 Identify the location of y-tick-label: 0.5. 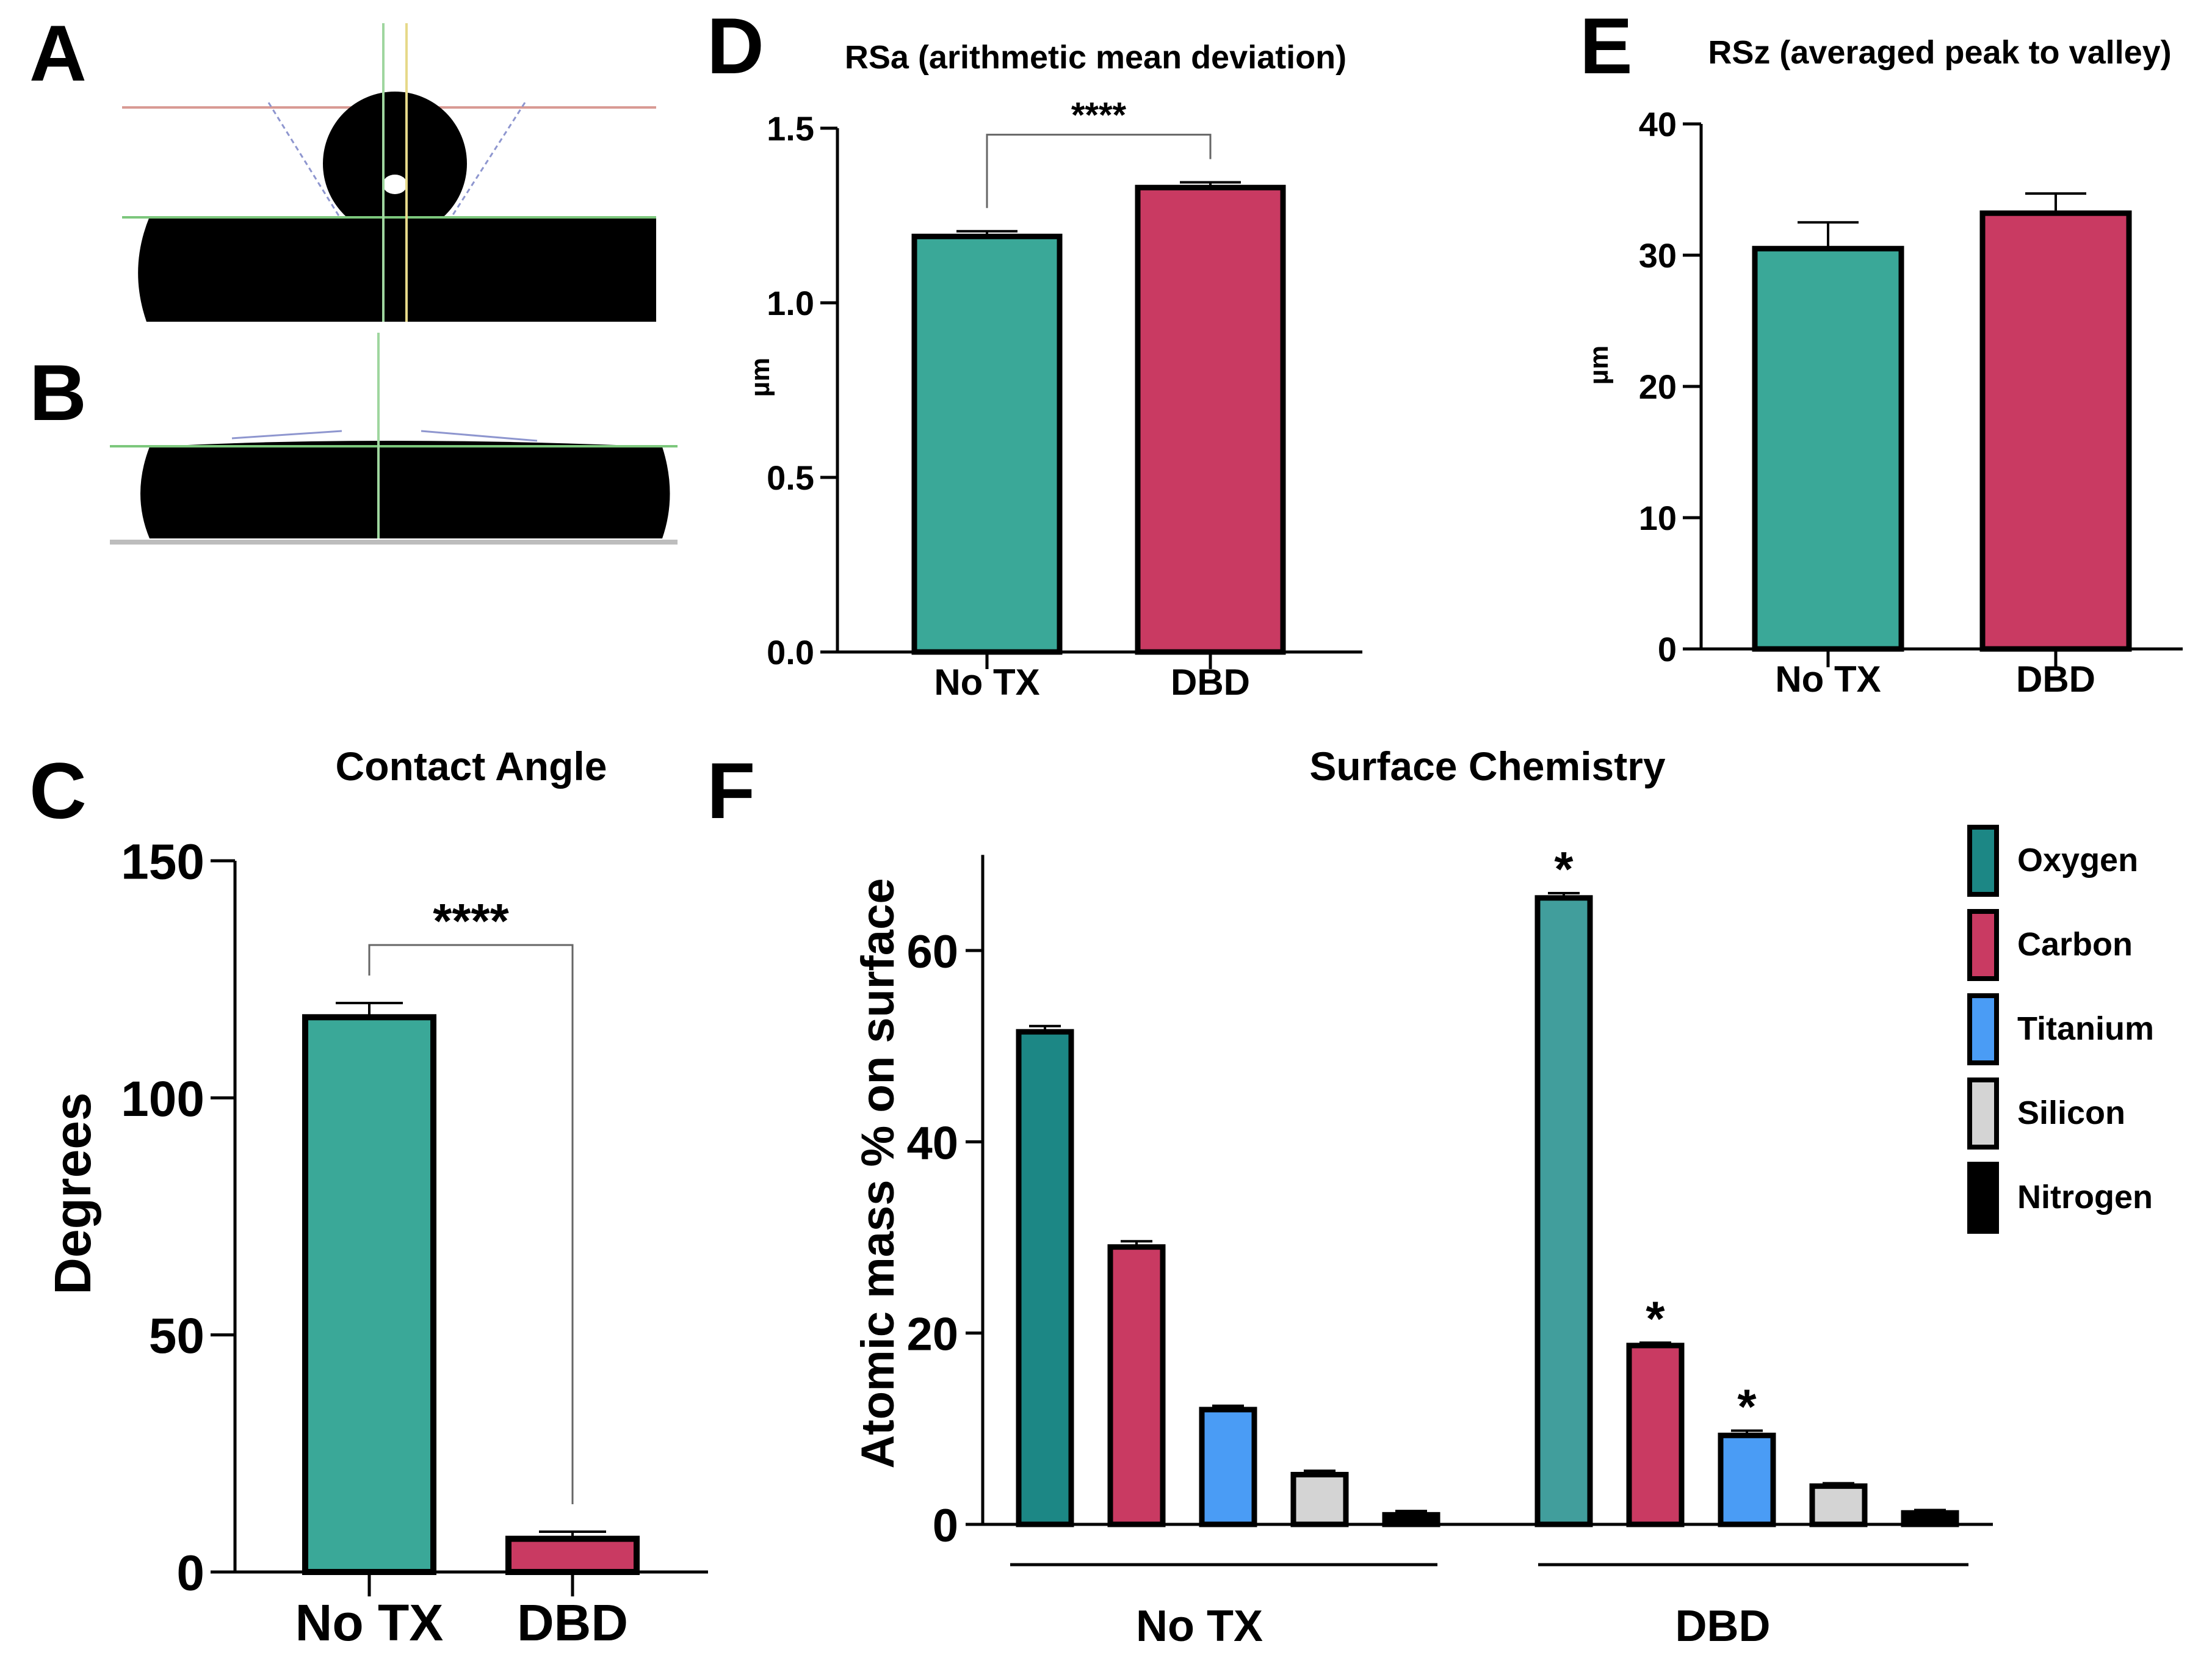
(790, 477).